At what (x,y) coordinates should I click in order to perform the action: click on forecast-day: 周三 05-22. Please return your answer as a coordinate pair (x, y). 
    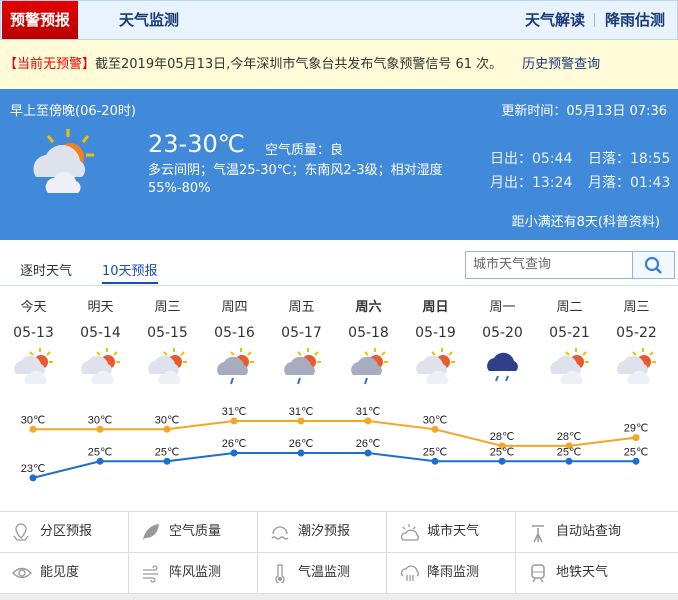
    Looking at the image, I should click on (636, 341).